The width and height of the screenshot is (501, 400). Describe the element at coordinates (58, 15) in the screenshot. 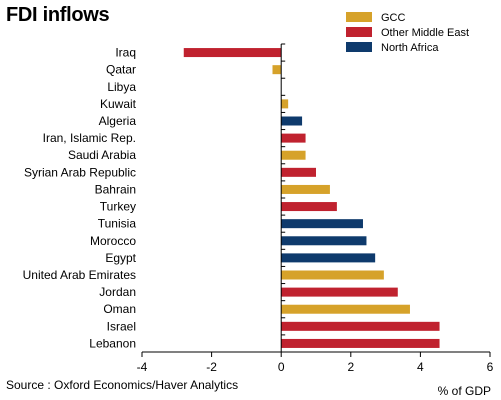

I see `chart-title: FDI inflows` at that location.